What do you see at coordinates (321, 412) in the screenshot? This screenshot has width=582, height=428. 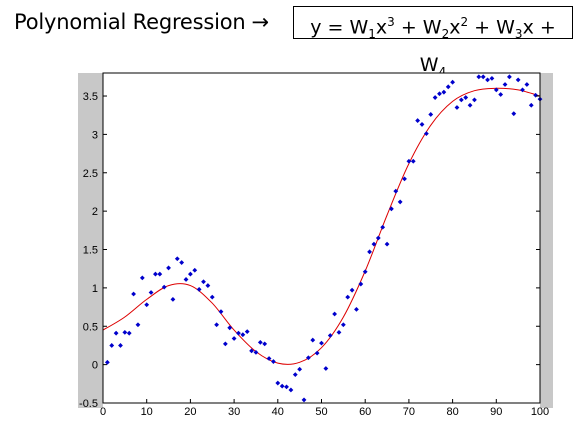 I see `x-tick-label: 50` at bounding box center [321, 412].